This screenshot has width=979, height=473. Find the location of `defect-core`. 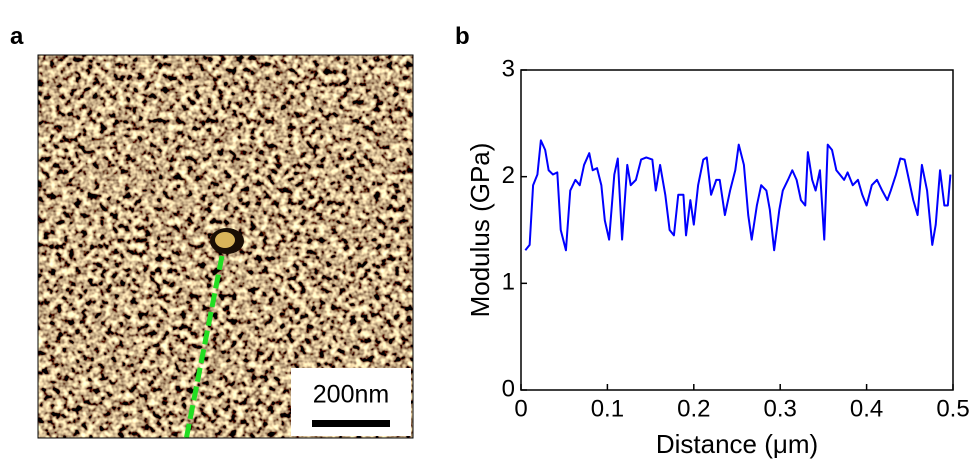

defect-core is located at coordinates (225, 240).